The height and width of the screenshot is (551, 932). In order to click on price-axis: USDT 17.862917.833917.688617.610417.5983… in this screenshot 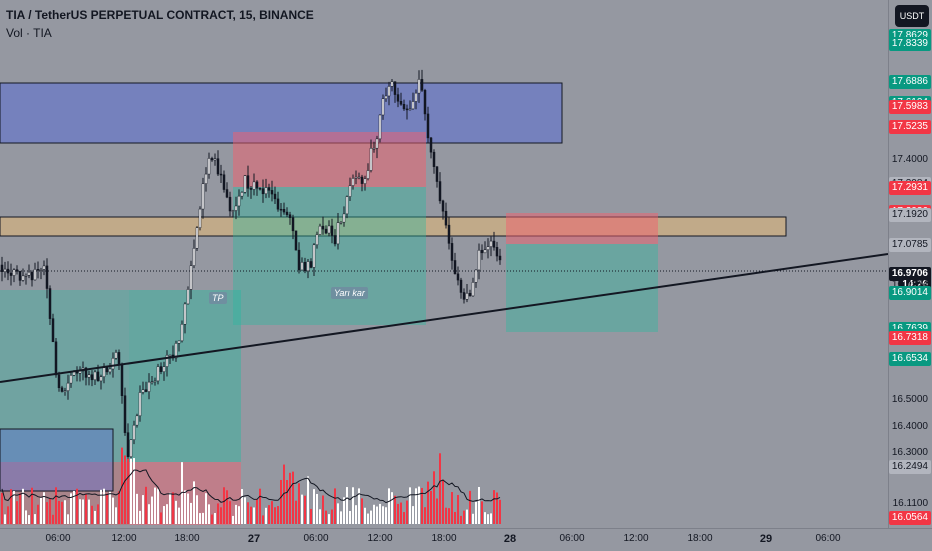, I will do `click(910, 264)`.